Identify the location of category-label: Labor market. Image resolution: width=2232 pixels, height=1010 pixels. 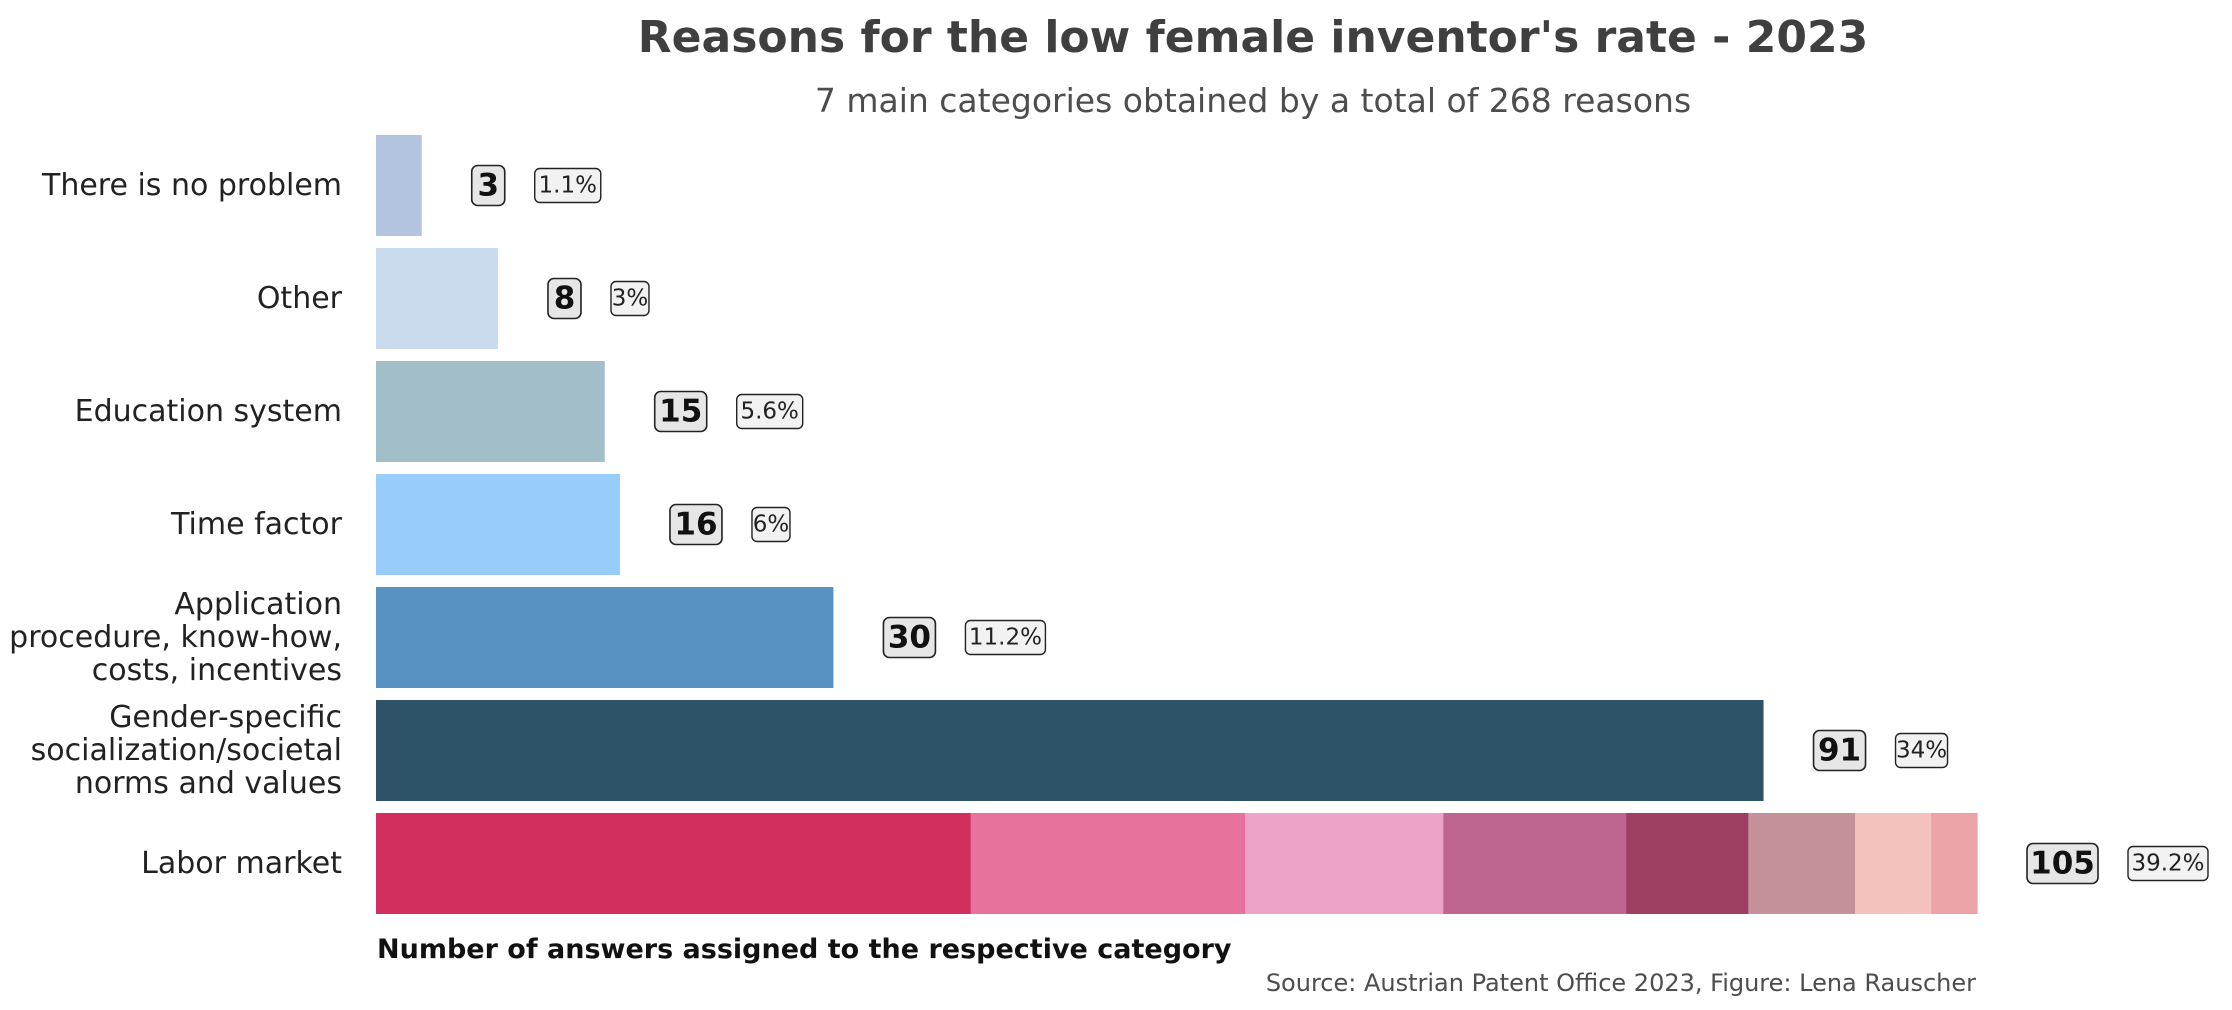
(241, 863).